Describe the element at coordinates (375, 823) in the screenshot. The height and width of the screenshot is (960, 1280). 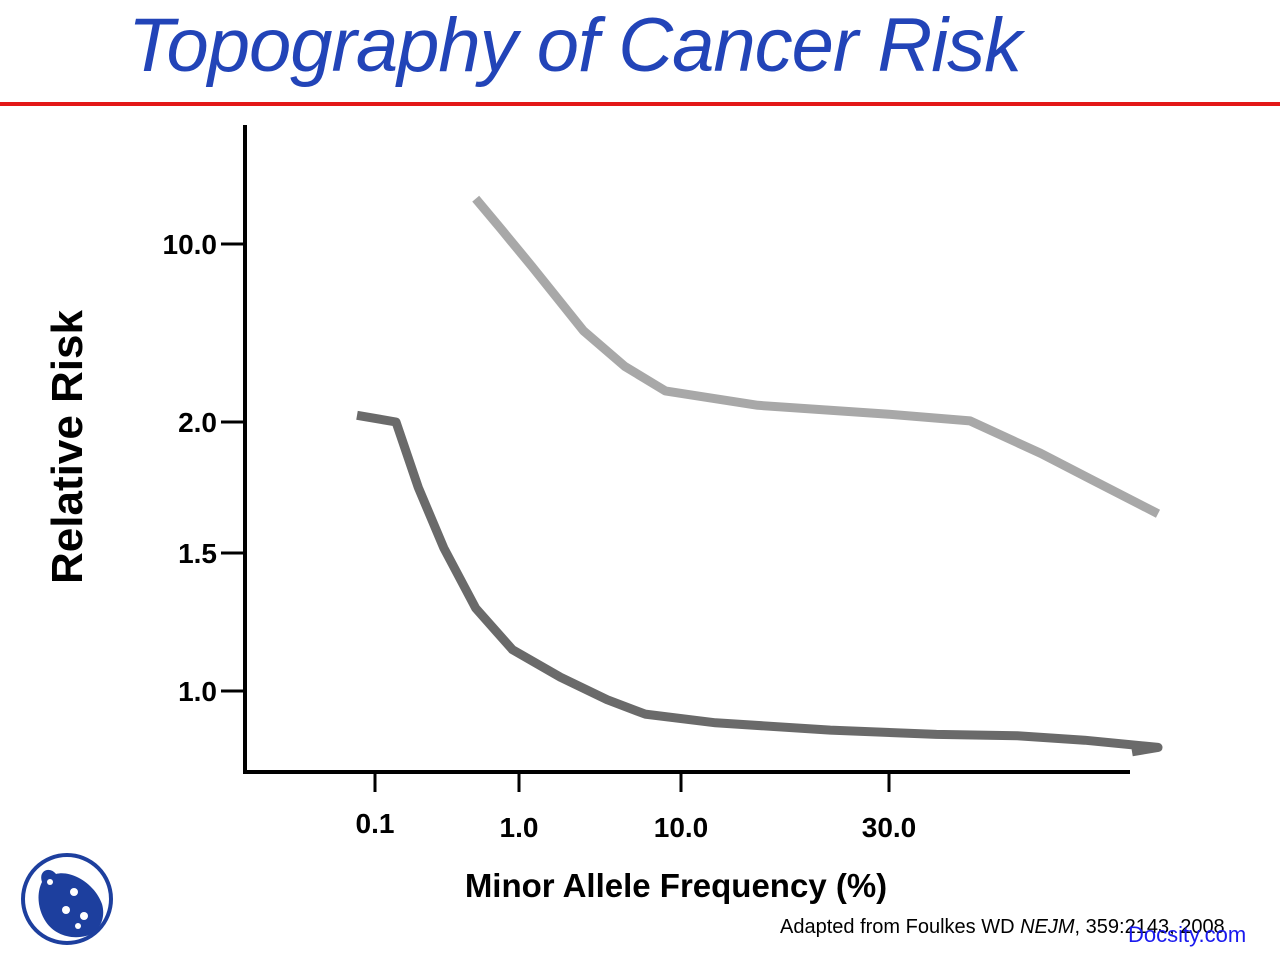
I see `x-tick-label: 0.1` at that location.